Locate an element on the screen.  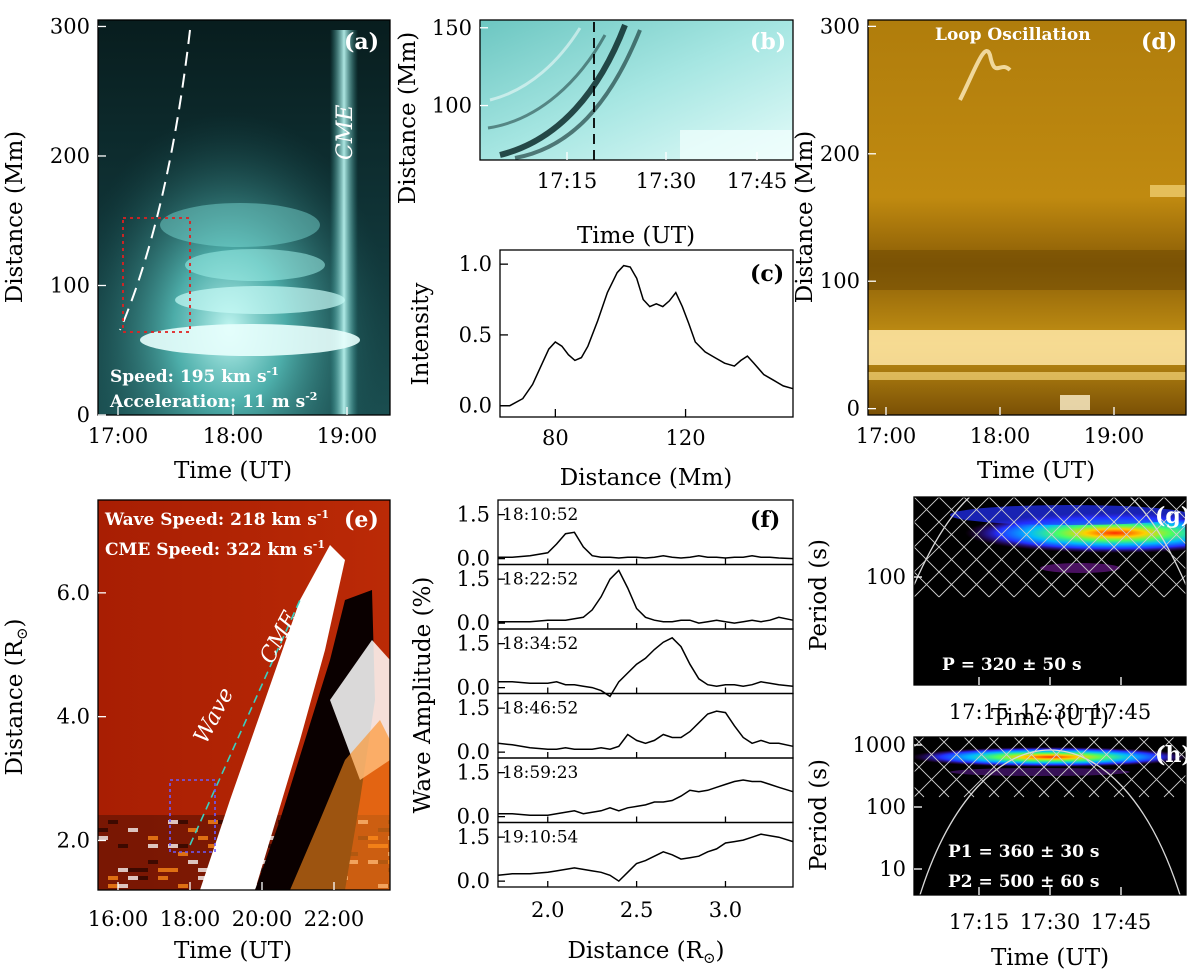
panel-b-ylabel: Distance (Mm) is located at coordinates (408, 118).